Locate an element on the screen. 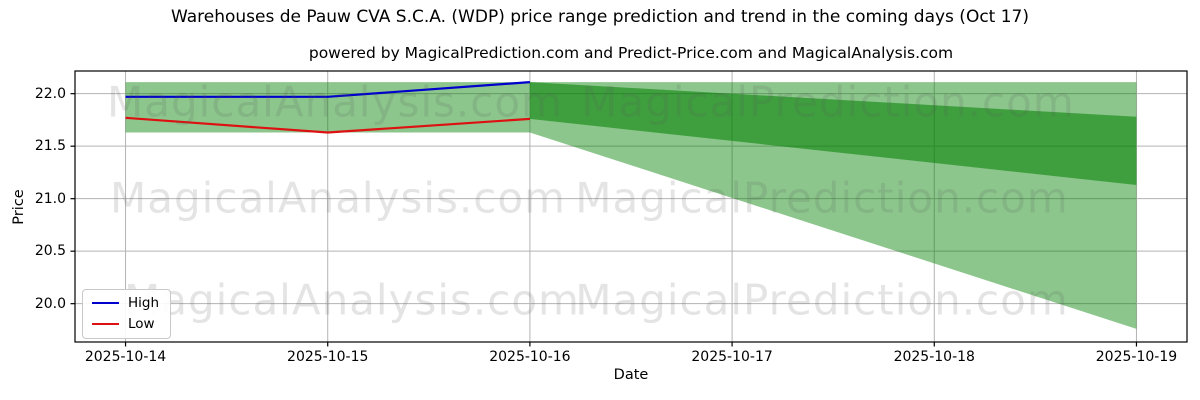 The image size is (1200, 400). x-tick-label: 2025-10-15 is located at coordinates (328, 357).